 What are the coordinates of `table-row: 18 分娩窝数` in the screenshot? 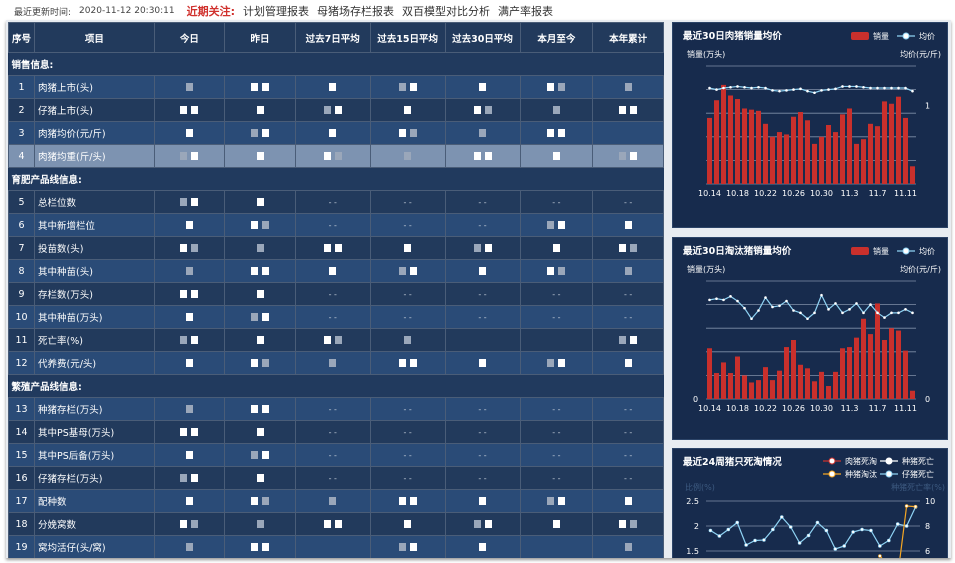 It's located at (335, 524).